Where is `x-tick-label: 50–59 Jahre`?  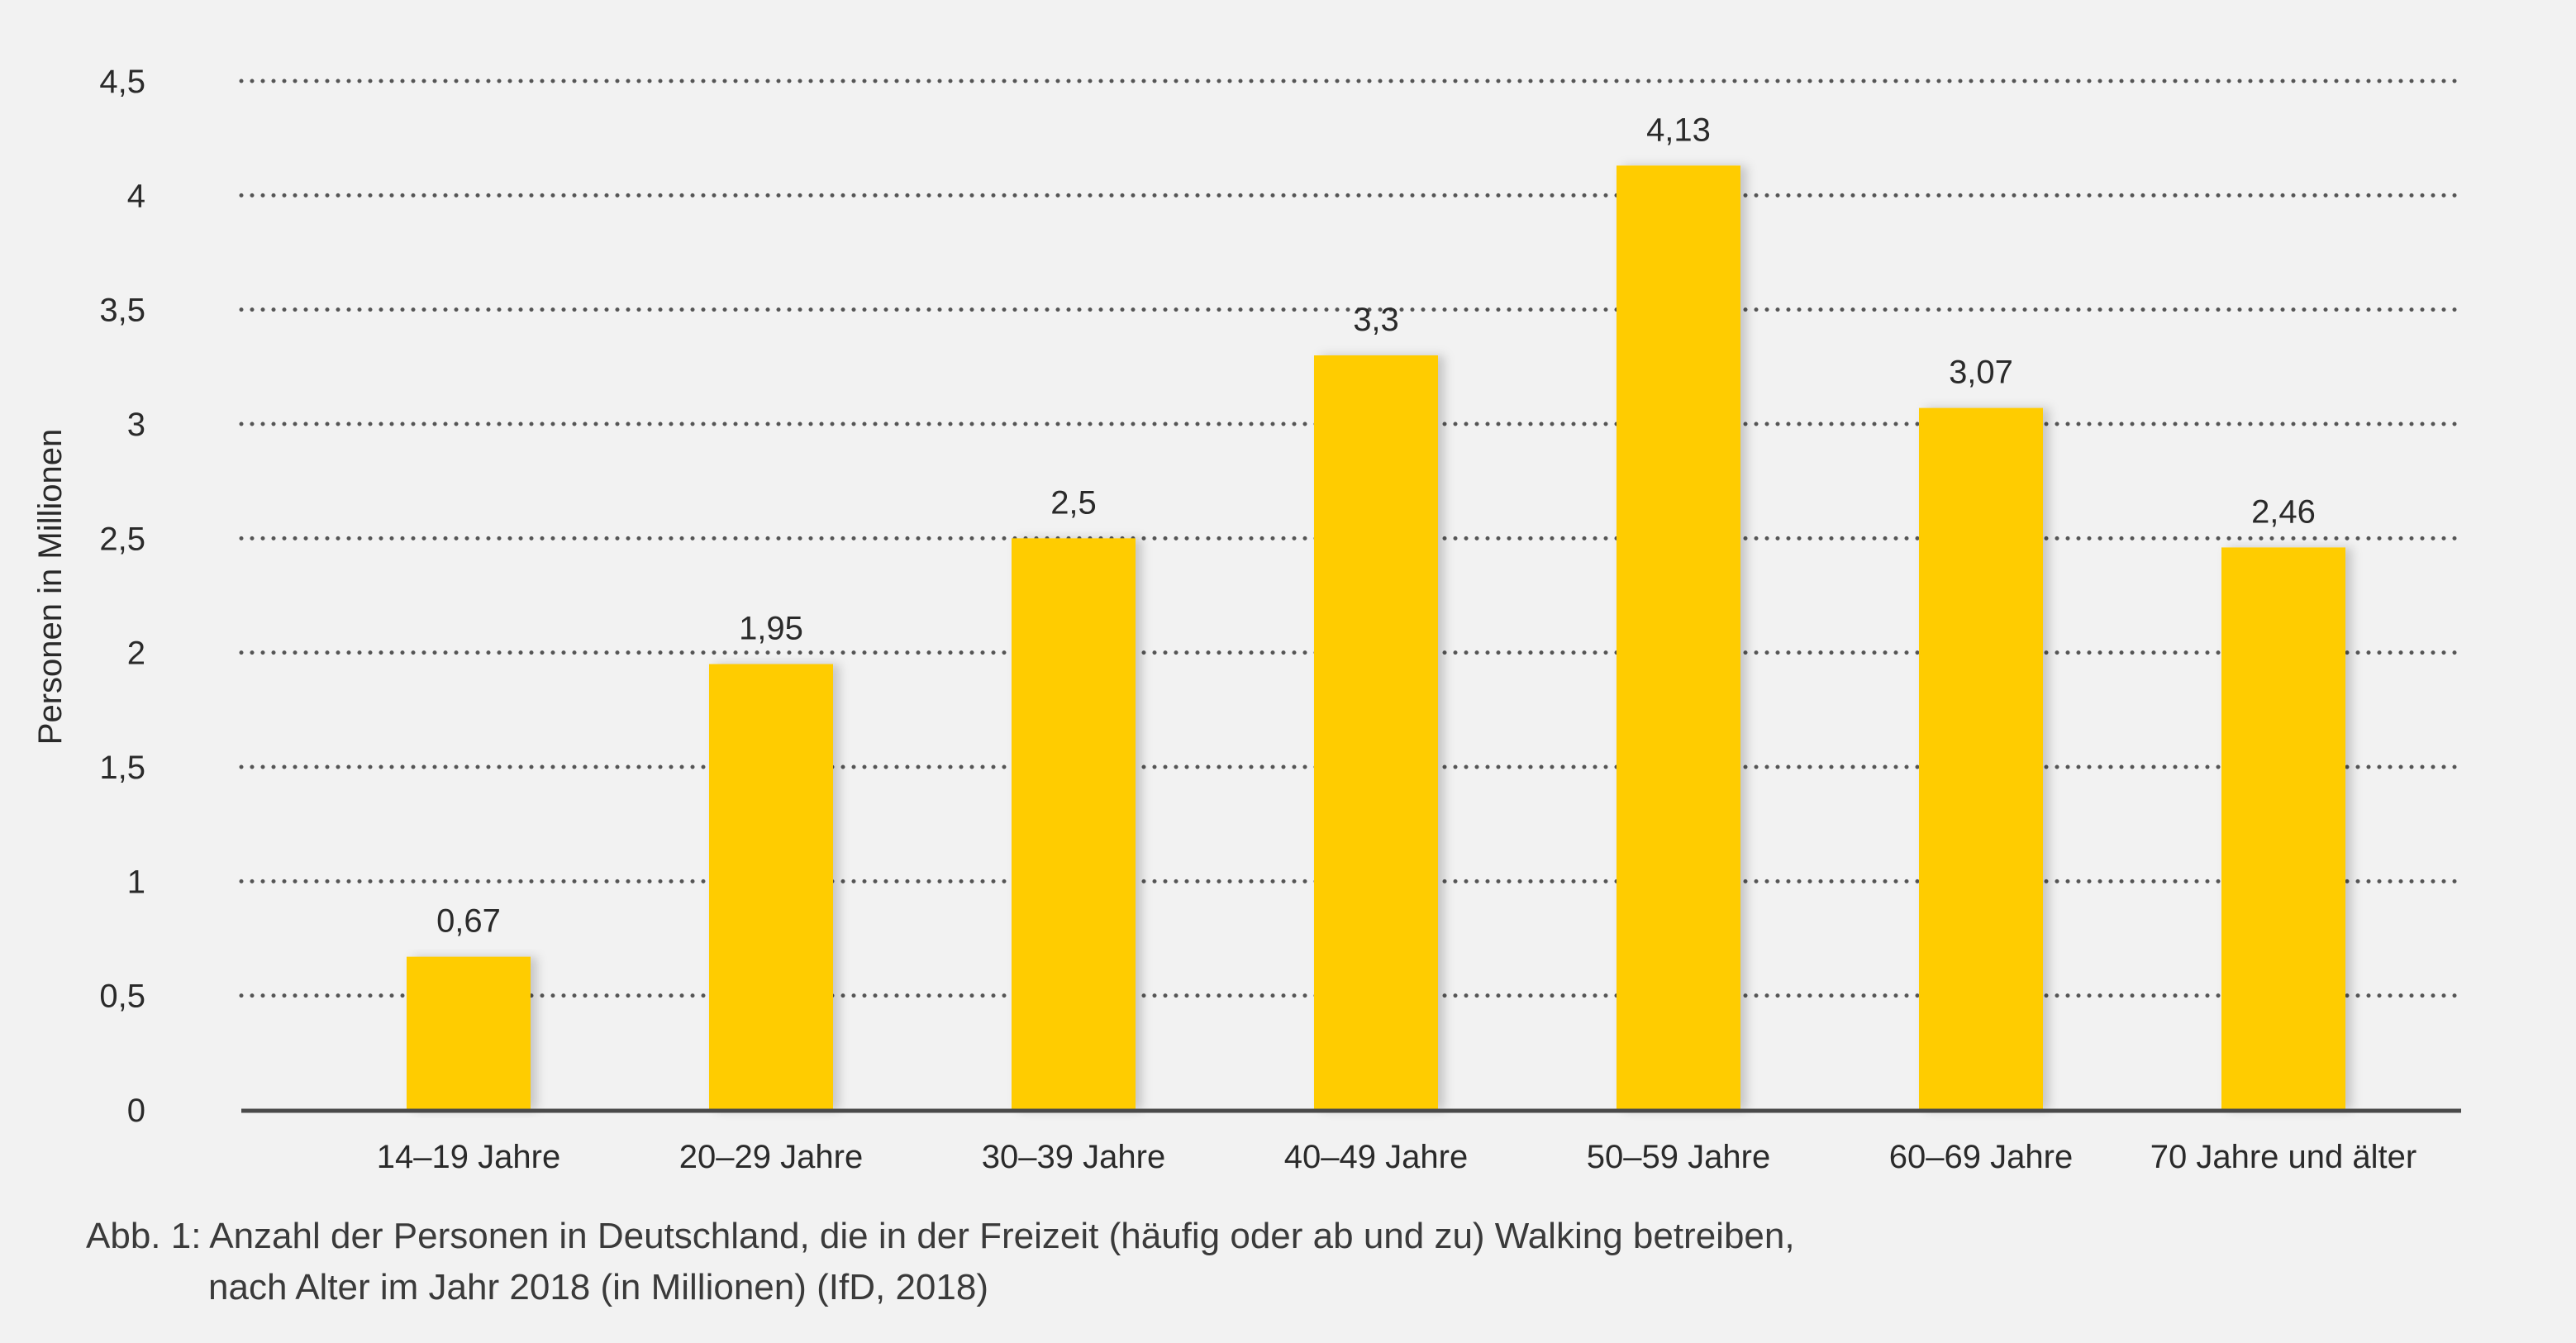
x-tick-label: 50–59 Jahre is located at coordinates (1679, 1157).